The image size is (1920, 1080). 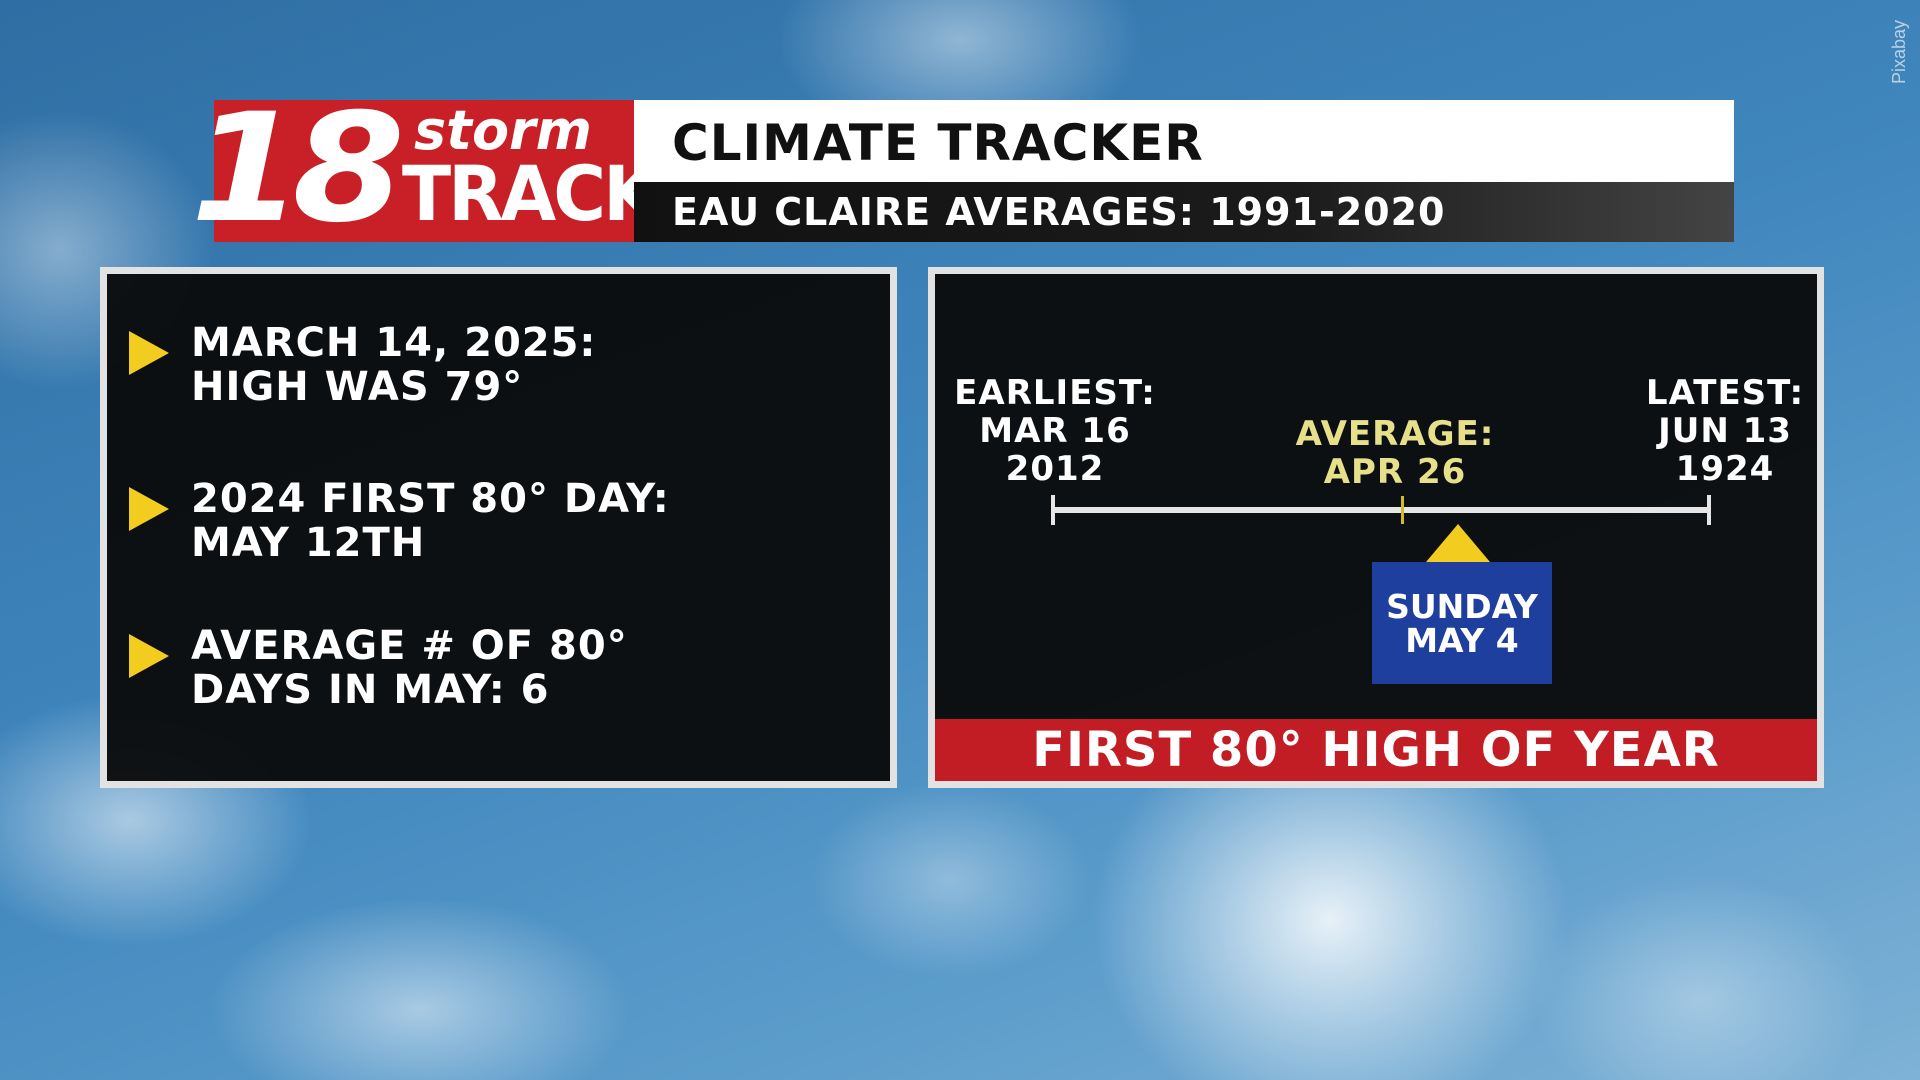 What do you see at coordinates (1059, 212) in the screenshot?
I see `page-subtitle: EAU CLAIRE AVERAGES: 1991-2020` at bounding box center [1059, 212].